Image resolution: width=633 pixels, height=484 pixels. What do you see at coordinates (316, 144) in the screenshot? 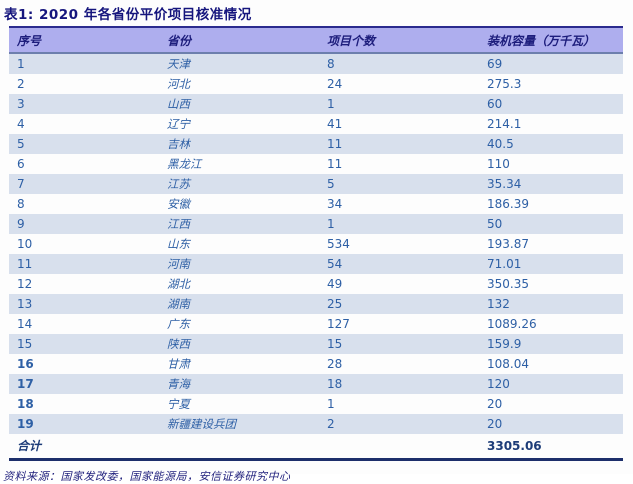
I see `table-row: 5 吉林 11 40.5` at bounding box center [316, 144].